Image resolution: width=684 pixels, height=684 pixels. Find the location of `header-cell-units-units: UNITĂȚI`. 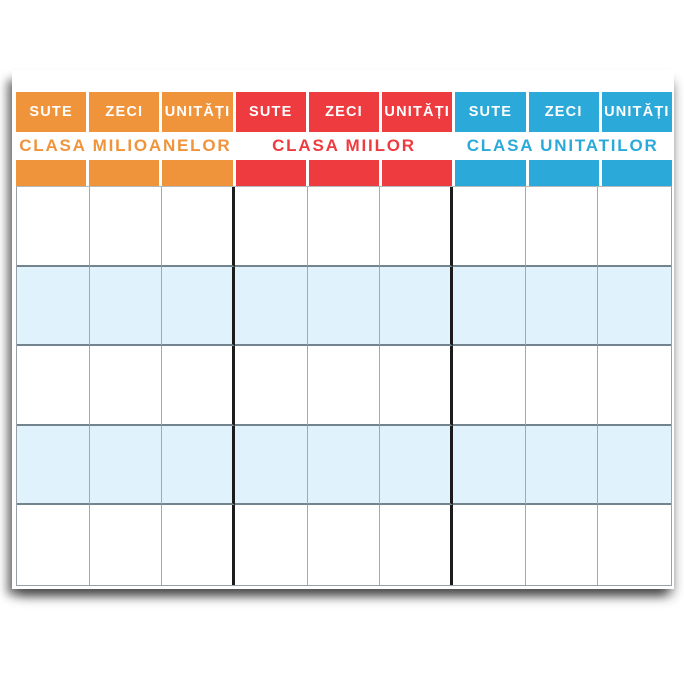

header-cell-units-units: UNITĂȚI is located at coordinates (636, 112).